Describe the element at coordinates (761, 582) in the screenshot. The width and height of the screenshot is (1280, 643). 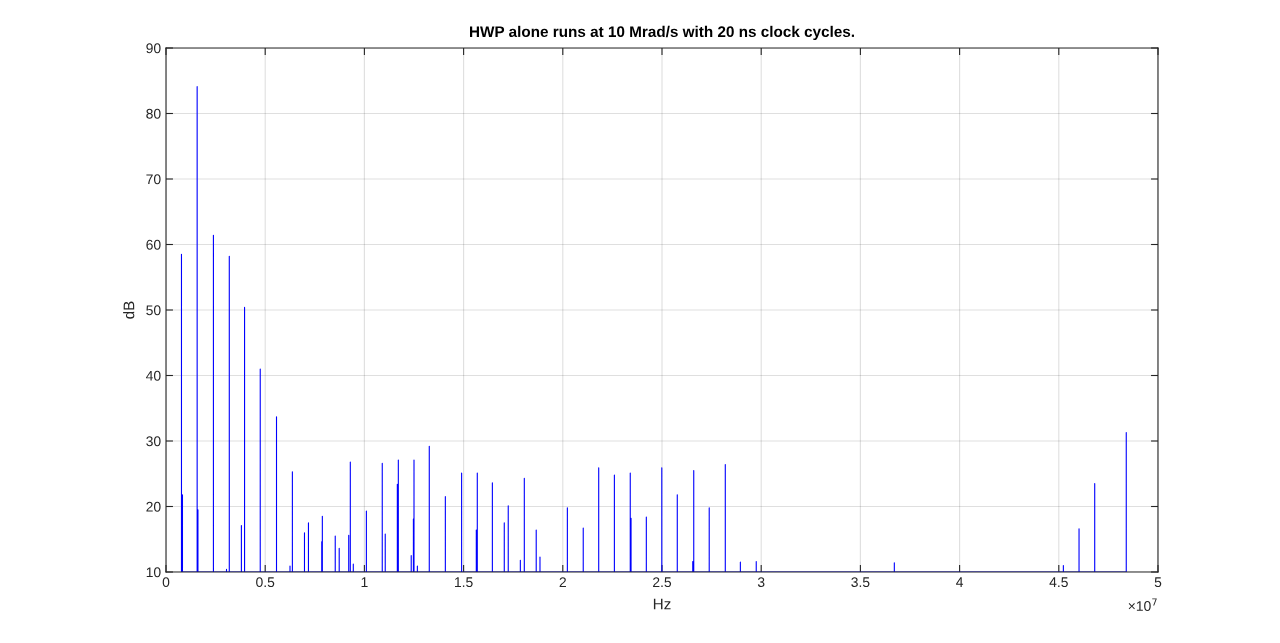
I see `x-tick-label: 3` at that location.